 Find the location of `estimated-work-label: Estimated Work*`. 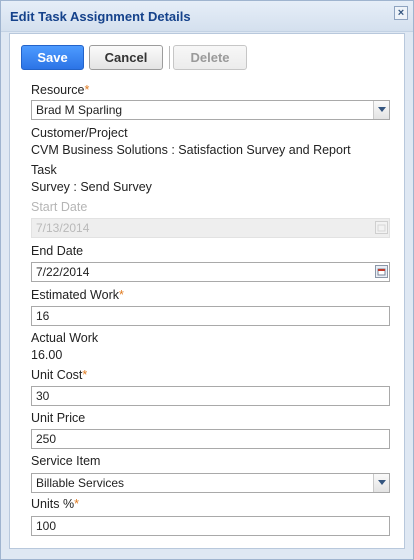

estimated-work-label: Estimated Work* is located at coordinates (77, 295).